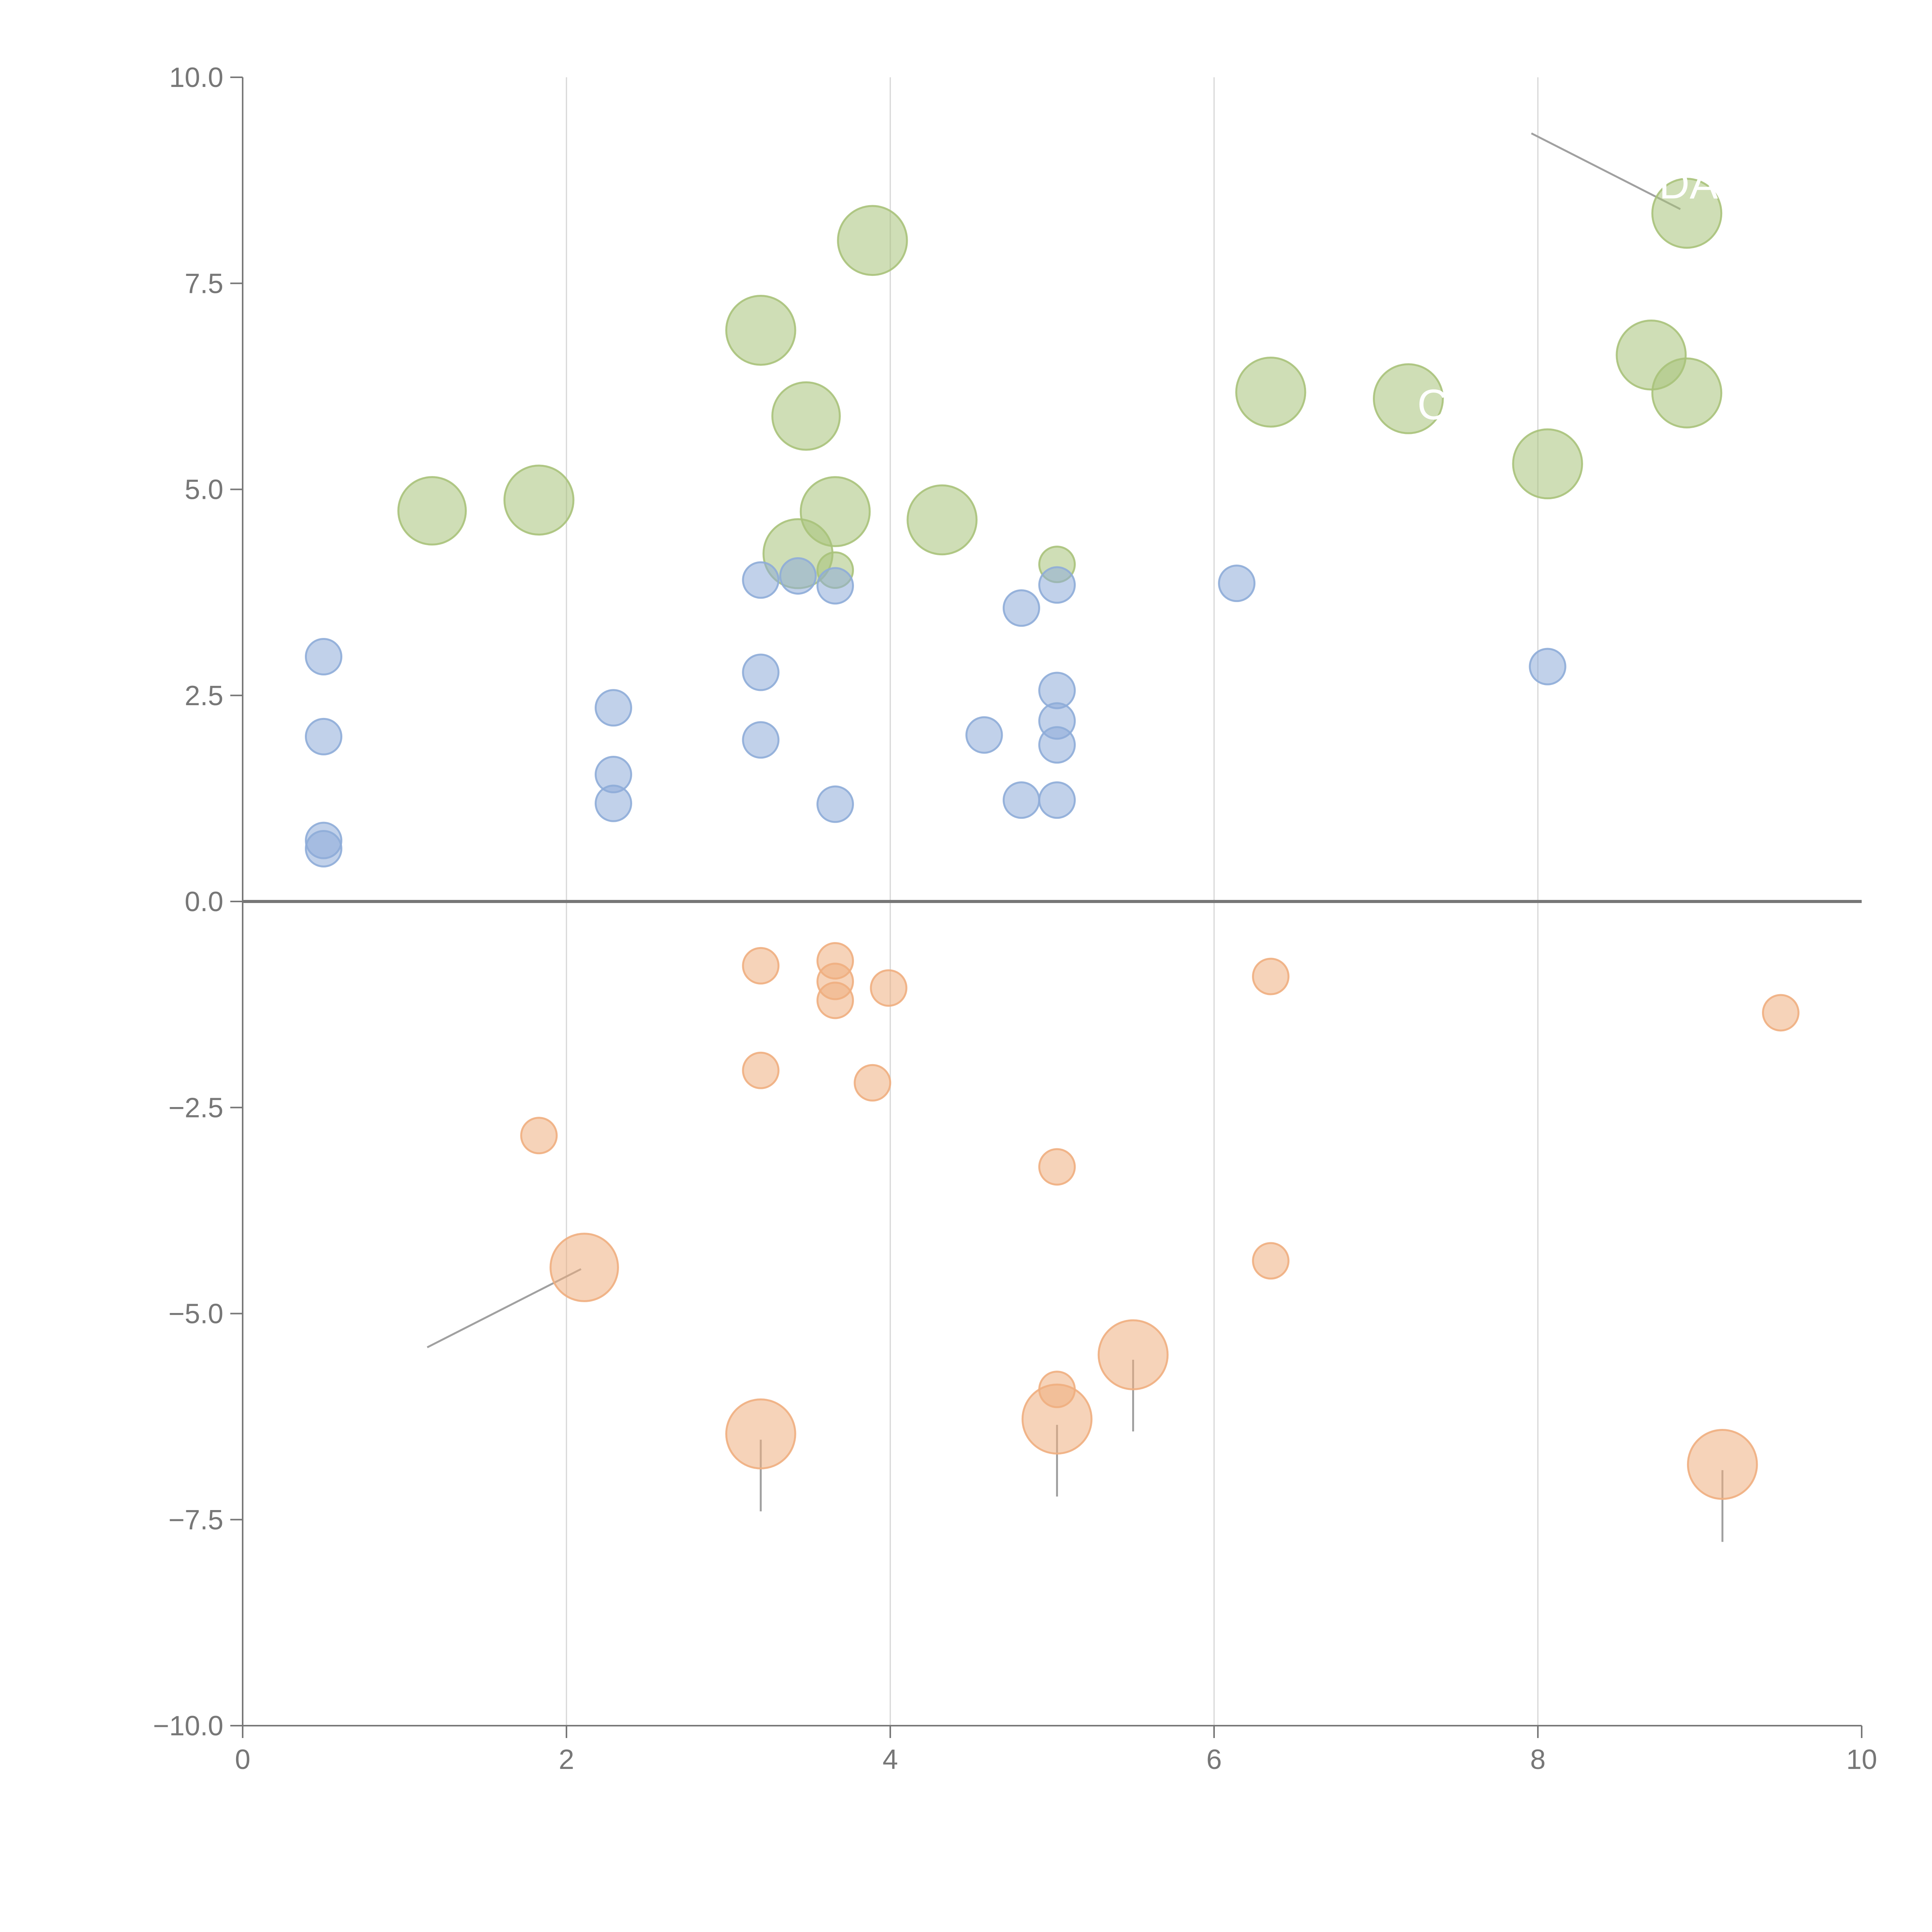 The height and width of the screenshot is (1932, 1932). What do you see at coordinates (196, 1107) in the screenshot?
I see `y-tick-label-3: −2.5` at bounding box center [196, 1107].